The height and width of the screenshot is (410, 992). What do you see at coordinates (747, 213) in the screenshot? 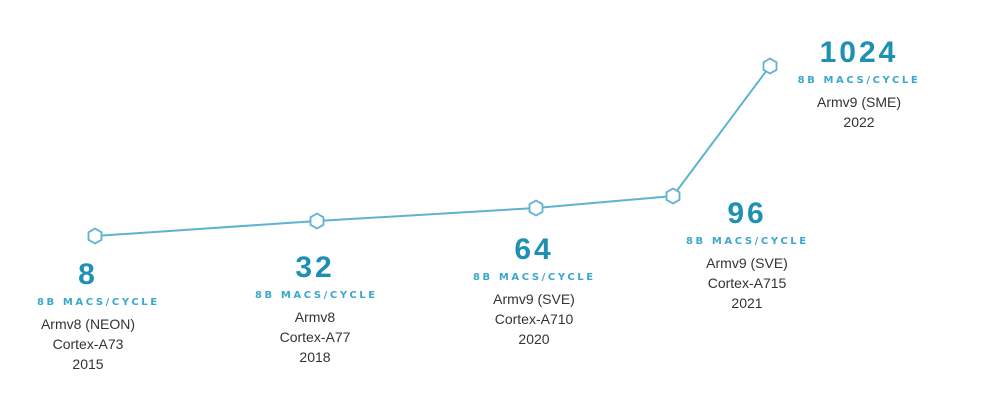
I see `data-label-value: 96` at bounding box center [747, 213].